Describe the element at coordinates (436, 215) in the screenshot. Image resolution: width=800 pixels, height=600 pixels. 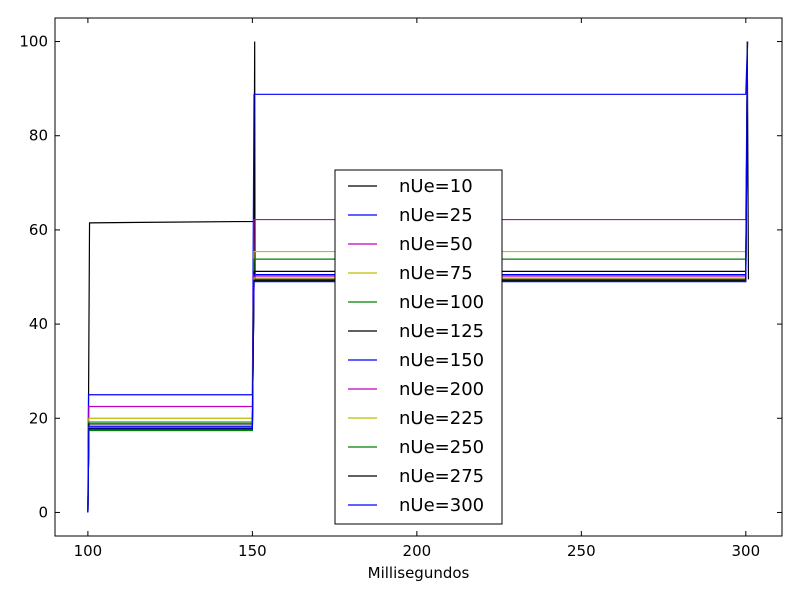
I see `legend-label: nUe=25` at that location.